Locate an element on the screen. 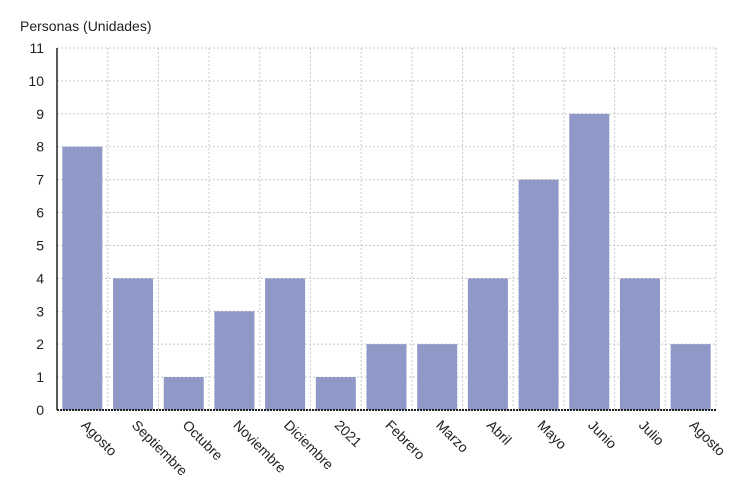 This screenshot has height=500, width=750. x-tick-label: 2021 is located at coordinates (348, 433).